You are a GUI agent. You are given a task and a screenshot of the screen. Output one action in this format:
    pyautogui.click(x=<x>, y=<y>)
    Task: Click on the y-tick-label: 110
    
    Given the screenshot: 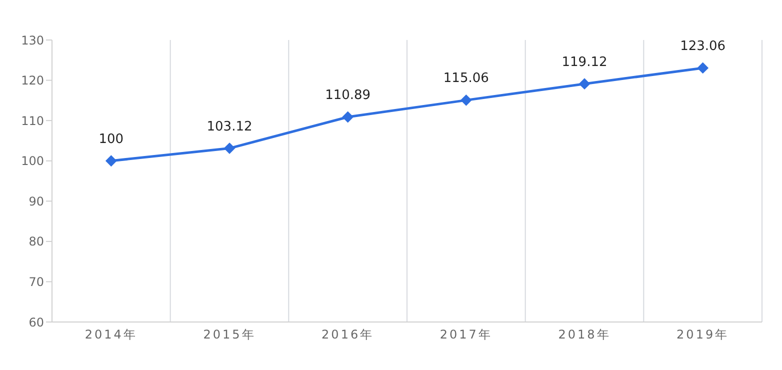 What is the action you would take?
    pyautogui.click(x=32, y=121)
    